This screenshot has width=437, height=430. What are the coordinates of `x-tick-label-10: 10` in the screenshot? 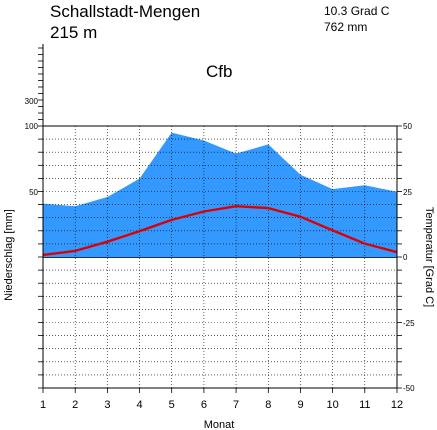 It's located at (332, 405).